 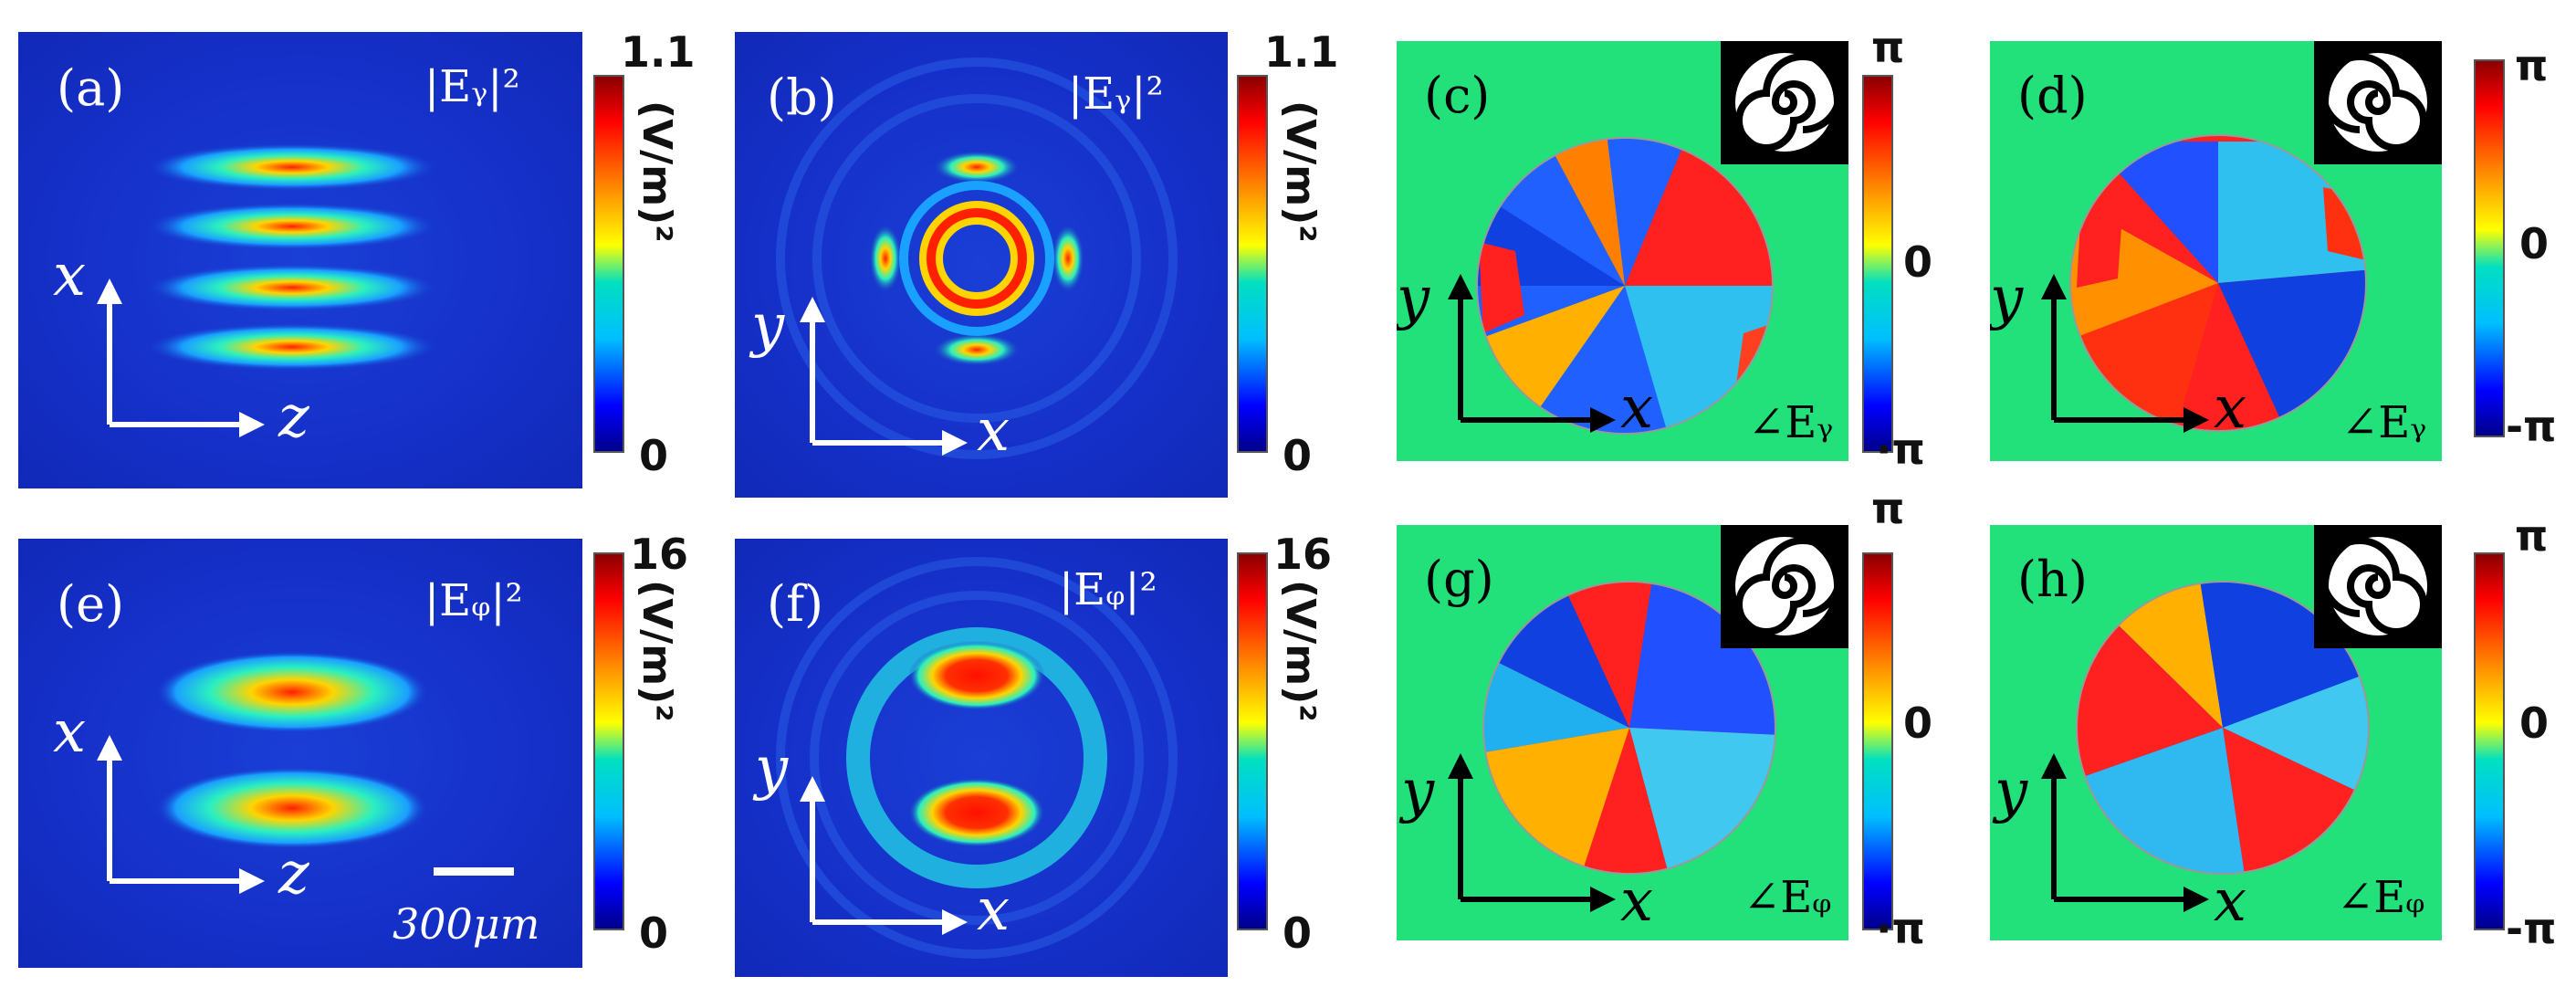 I want to click on panel-e-lobes, so click(x=292, y=750).